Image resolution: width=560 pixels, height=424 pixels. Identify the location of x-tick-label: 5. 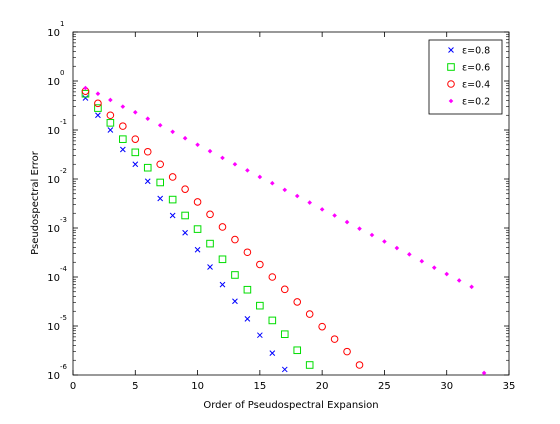
(135, 386).